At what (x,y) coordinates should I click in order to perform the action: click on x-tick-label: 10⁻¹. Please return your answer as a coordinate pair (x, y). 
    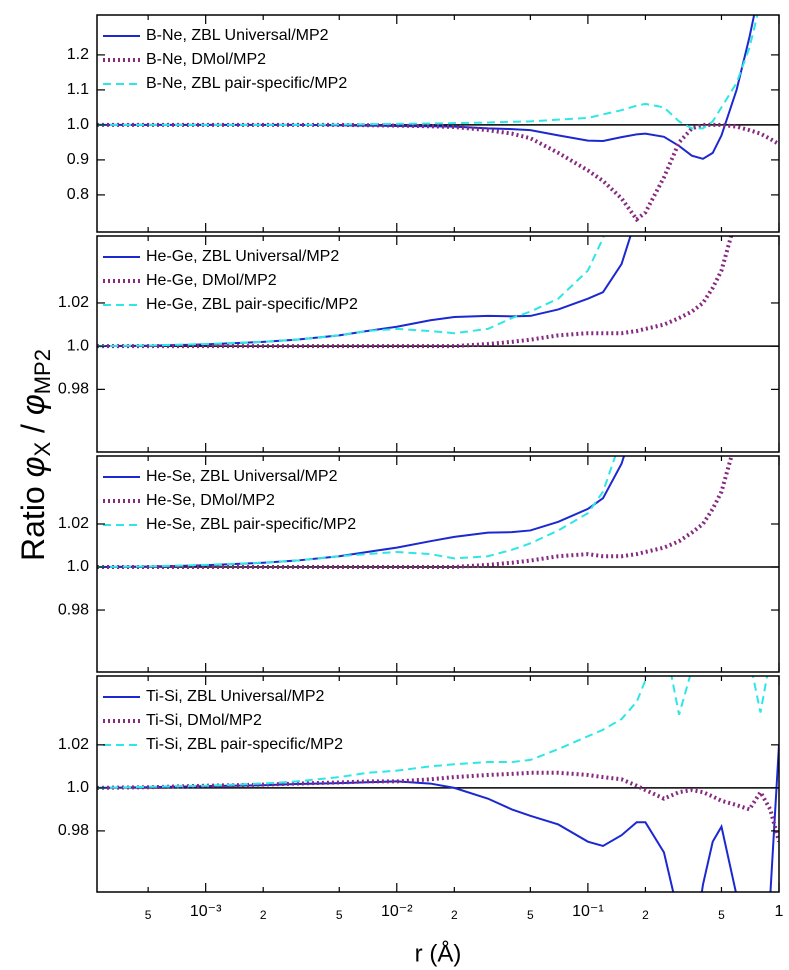
    Looking at the image, I should click on (588, 911).